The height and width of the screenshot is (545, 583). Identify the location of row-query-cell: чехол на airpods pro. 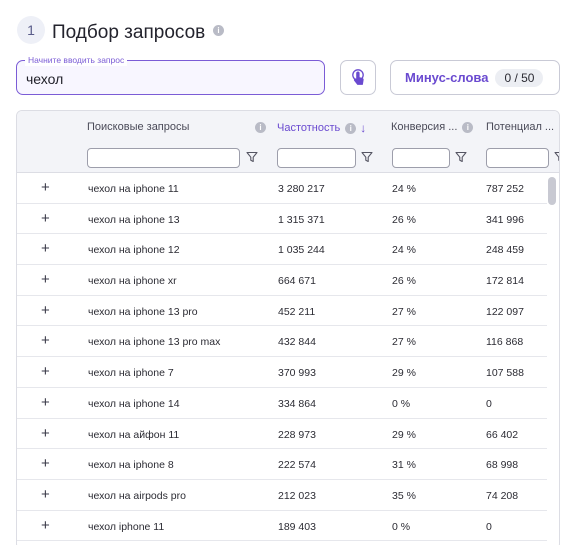
(137, 495).